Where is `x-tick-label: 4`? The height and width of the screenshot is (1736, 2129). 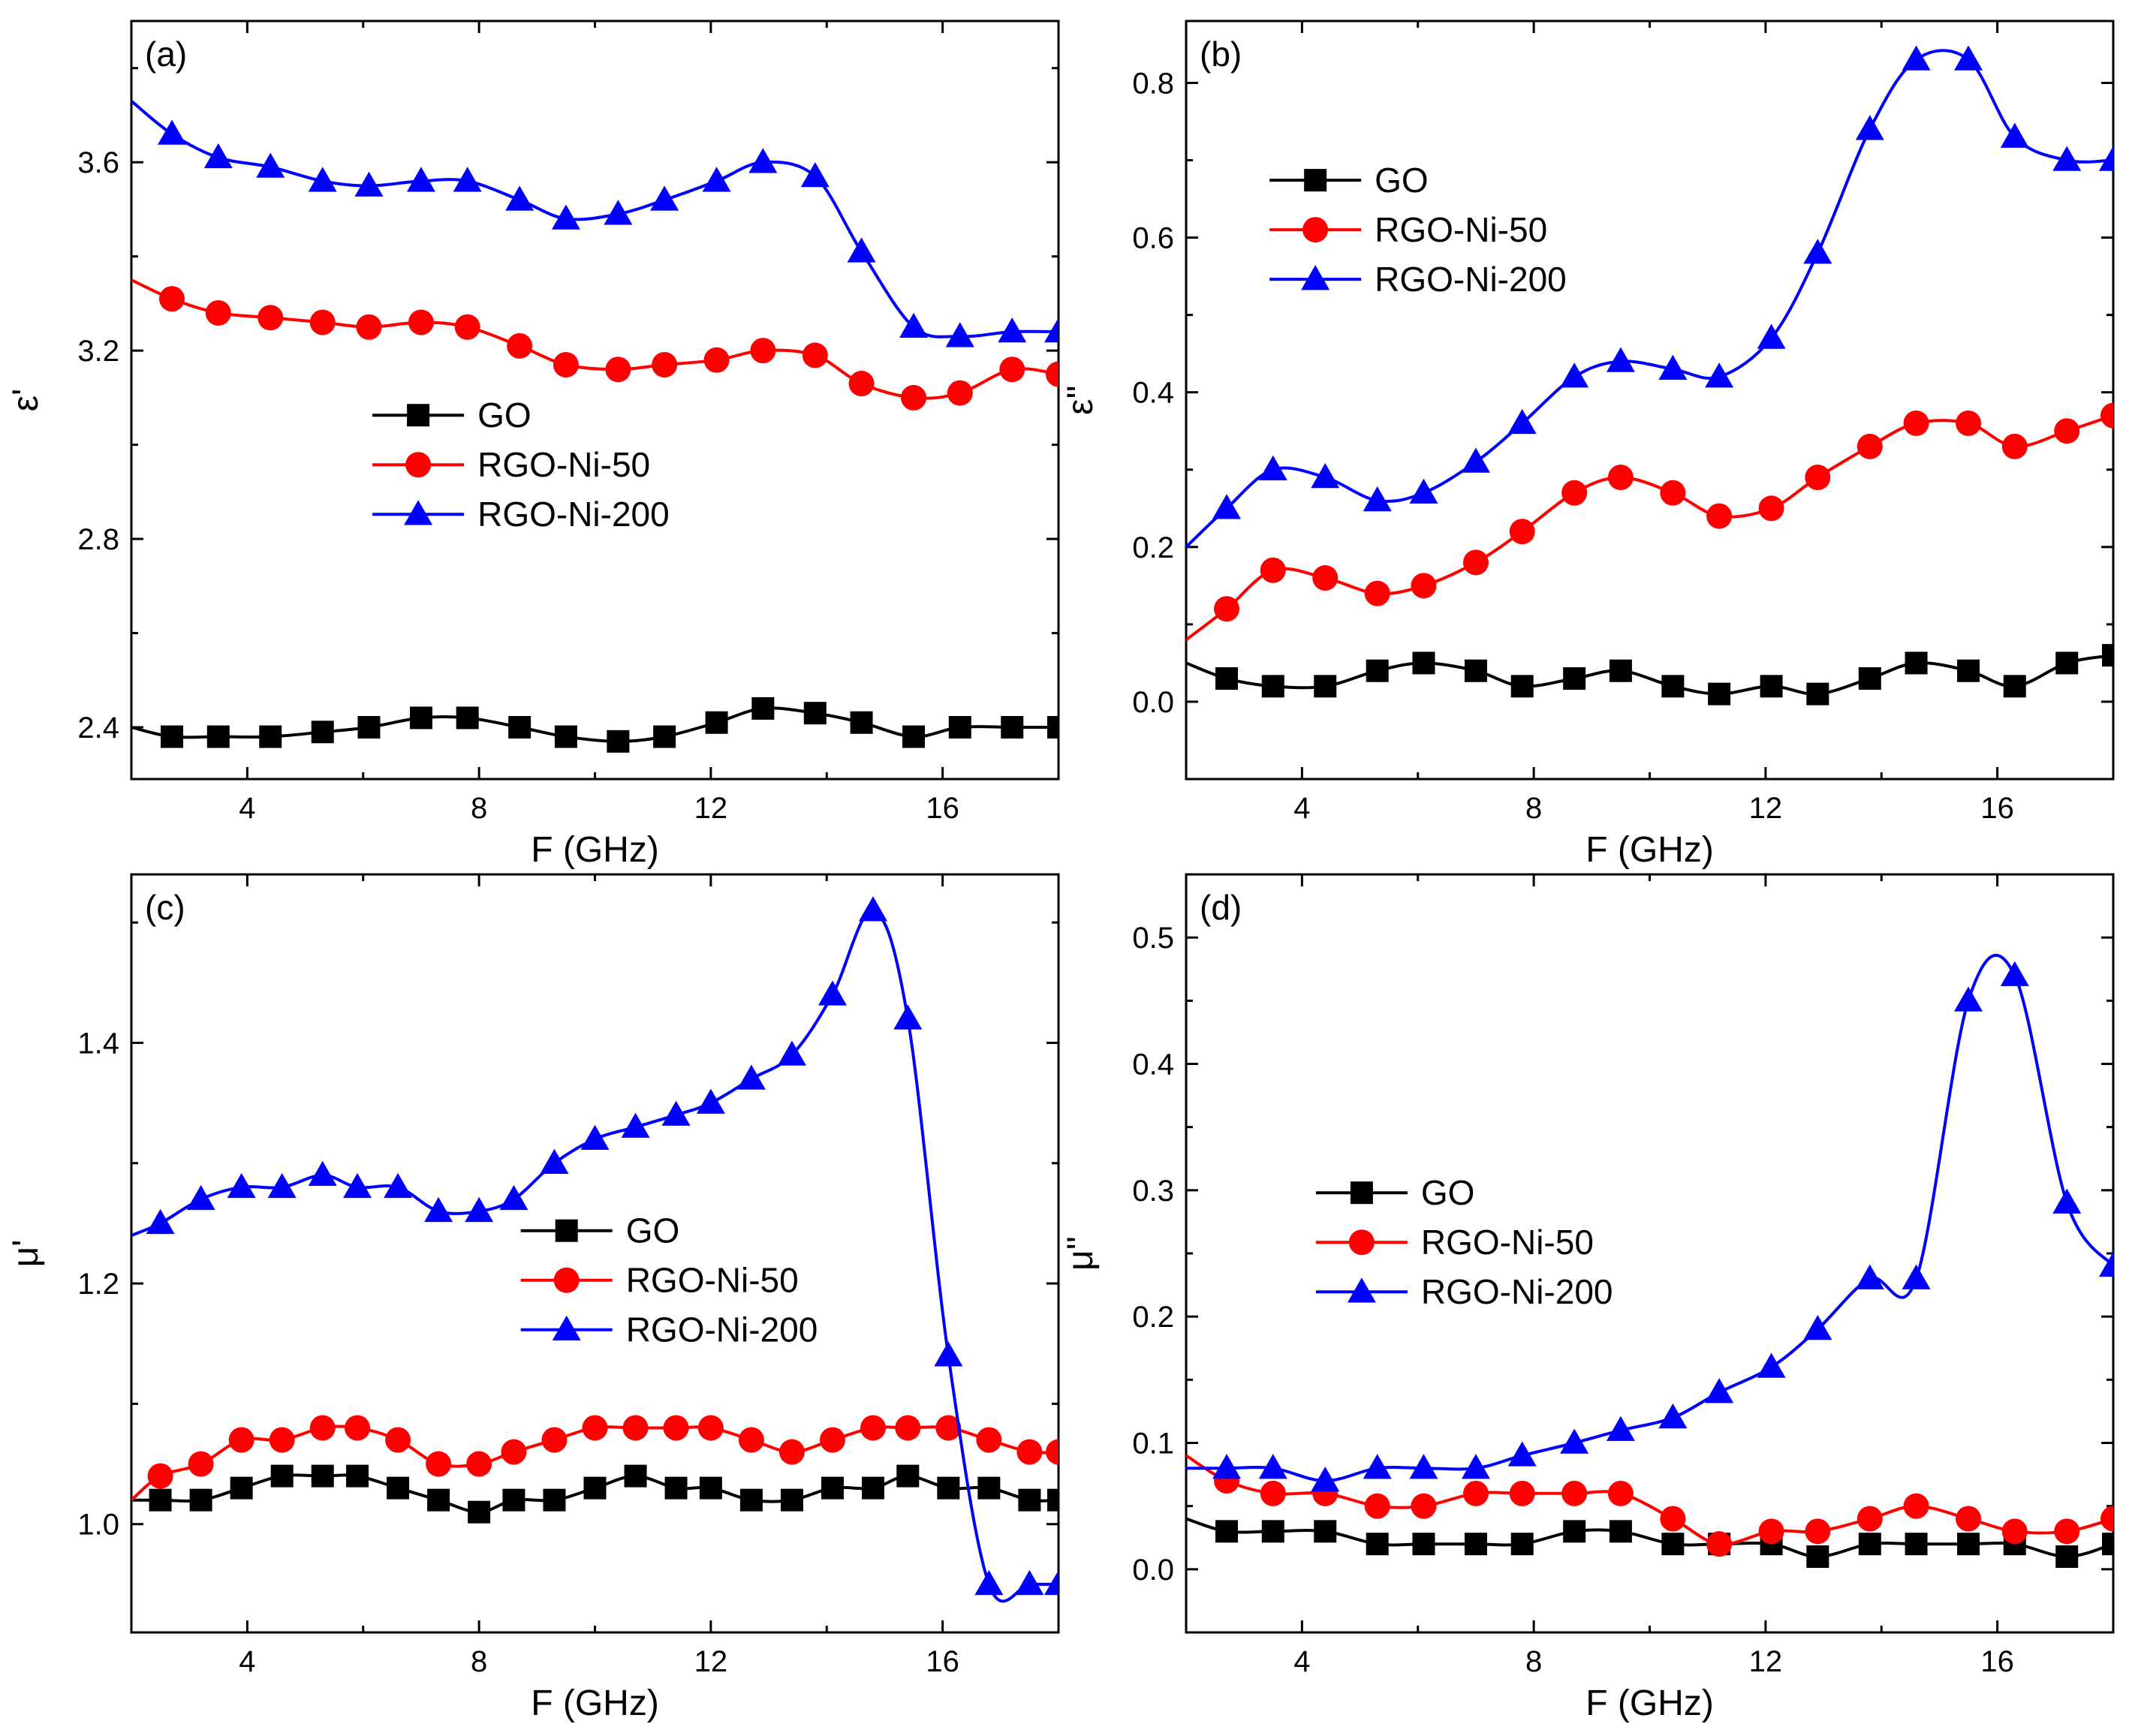 x-tick-label: 4 is located at coordinates (1301, 809).